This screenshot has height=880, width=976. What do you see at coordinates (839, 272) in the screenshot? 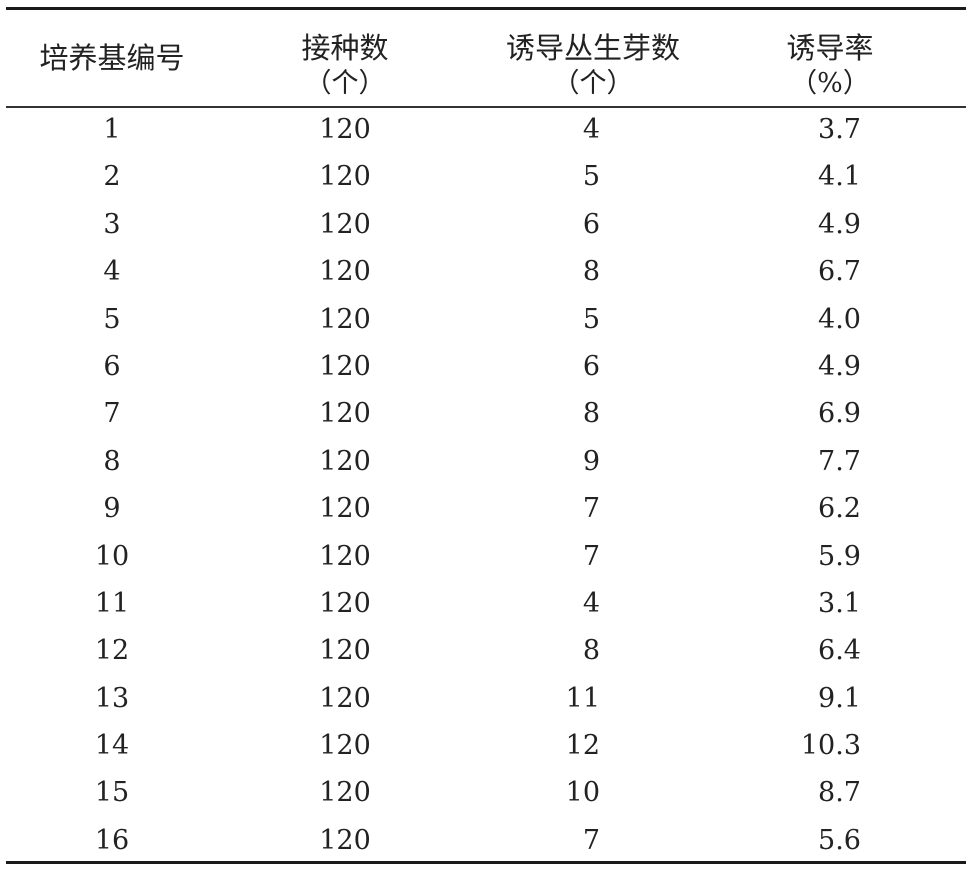
I see `cell-induction-rate: 6.7` at bounding box center [839, 272].